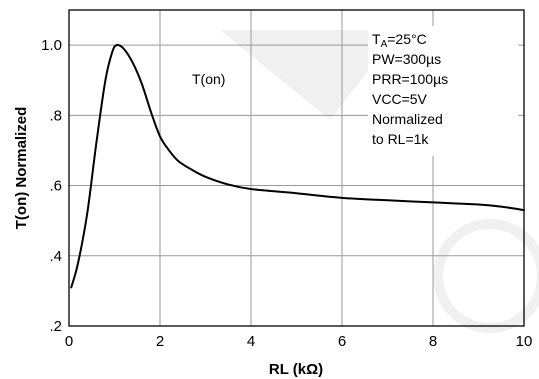 Image resolution: width=539 pixels, height=379 pixels. Describe the element at coordinates (399, 40) in the screenshot. I see `condition-ta: TA=25°C` at that location.